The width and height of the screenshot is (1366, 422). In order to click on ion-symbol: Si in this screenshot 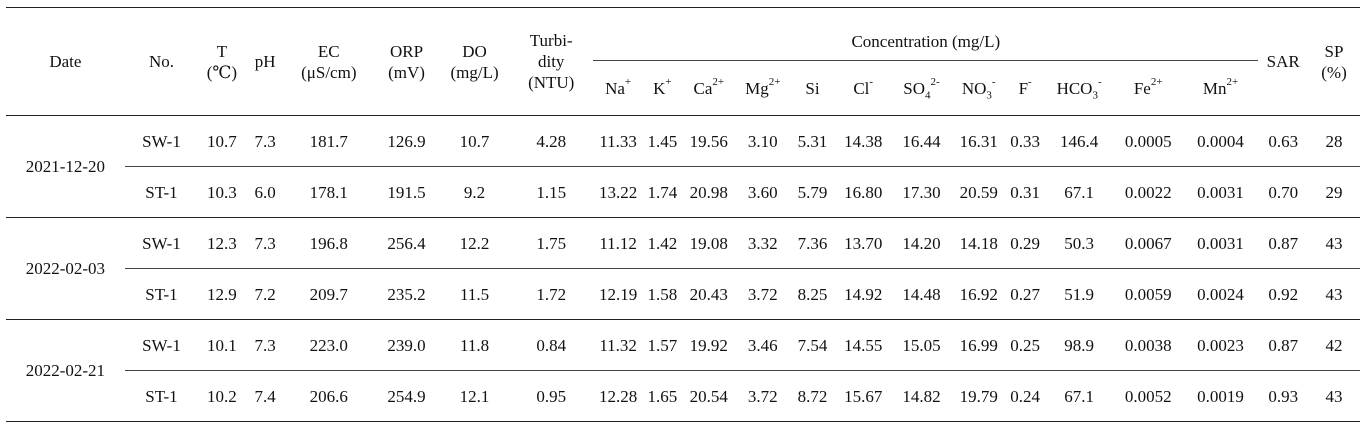, I will do `click(812, 88)`.